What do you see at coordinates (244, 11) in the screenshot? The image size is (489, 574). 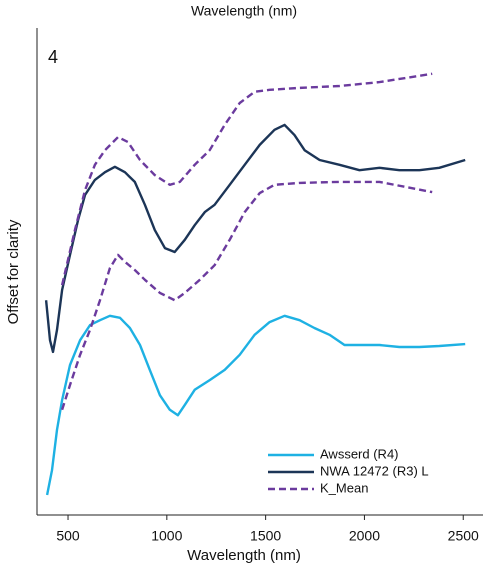 I see `chart-title: Wavelength (nm)` at bounding box center [244, 11].